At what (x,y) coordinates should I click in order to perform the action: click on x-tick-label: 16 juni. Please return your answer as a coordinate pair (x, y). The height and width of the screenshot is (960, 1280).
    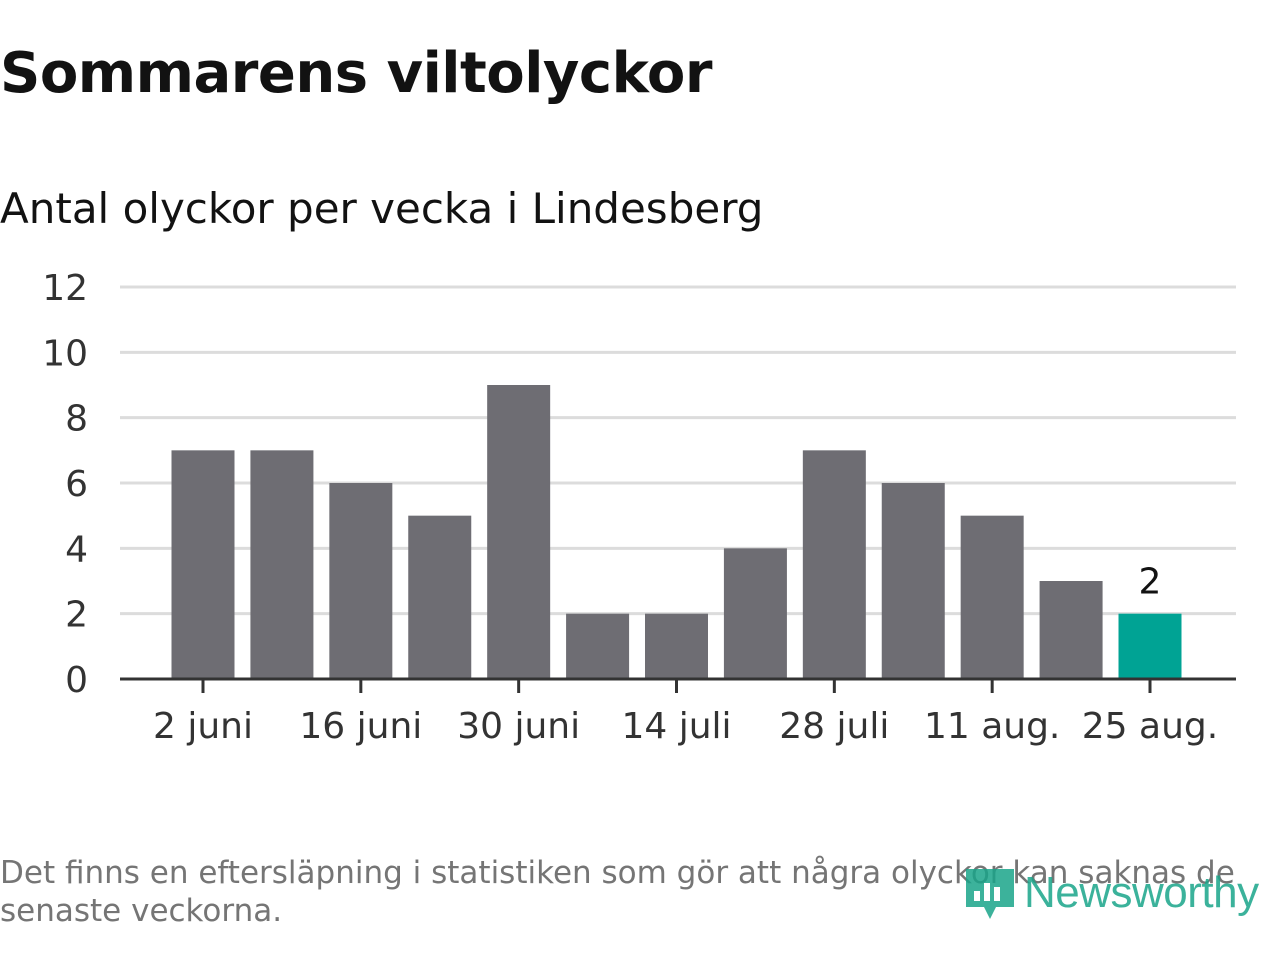
    Looking at the image, I should click on (360, 726).